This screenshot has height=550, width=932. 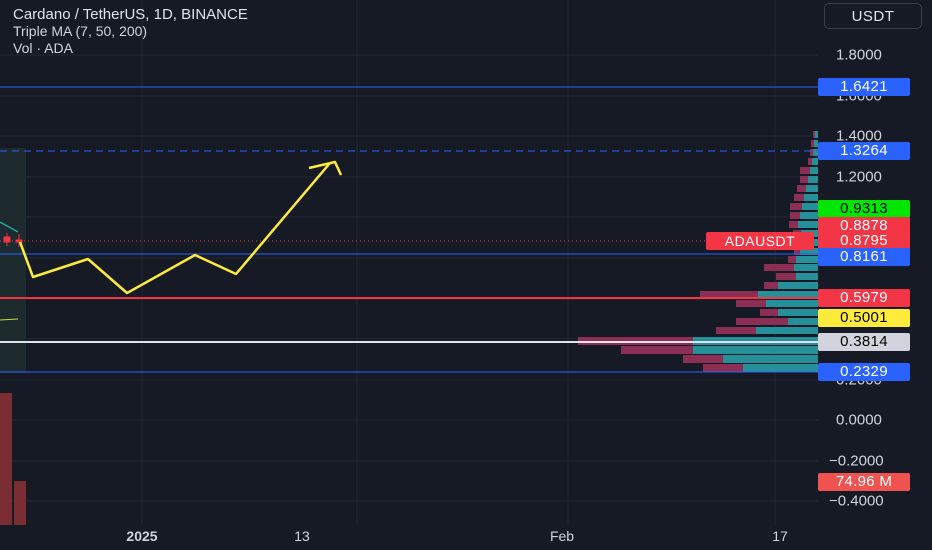 What do you see at coordinates (856, 501) in the screenshot?
I see `price-tick: −0.4000` at bounding box center [856, 501].